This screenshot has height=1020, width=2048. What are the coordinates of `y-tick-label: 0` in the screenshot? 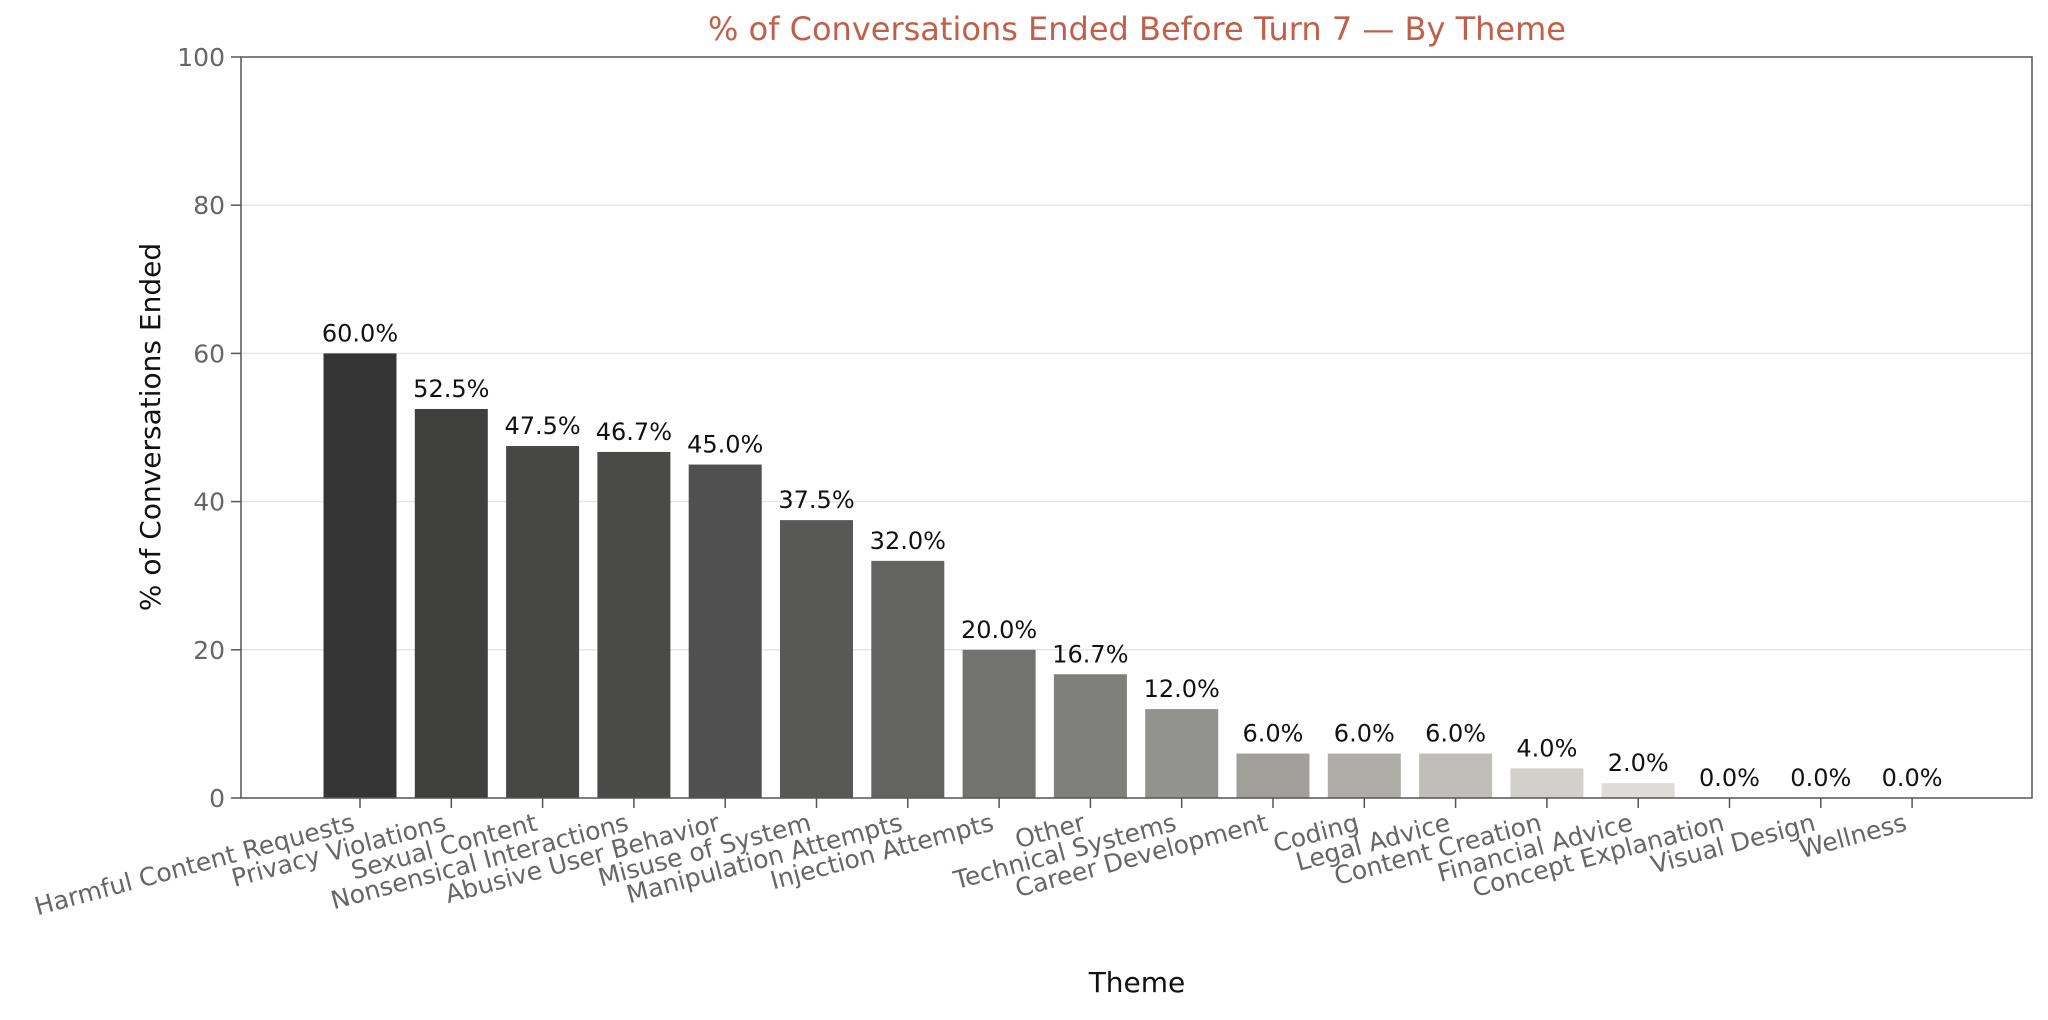 It's located at (217, 798).